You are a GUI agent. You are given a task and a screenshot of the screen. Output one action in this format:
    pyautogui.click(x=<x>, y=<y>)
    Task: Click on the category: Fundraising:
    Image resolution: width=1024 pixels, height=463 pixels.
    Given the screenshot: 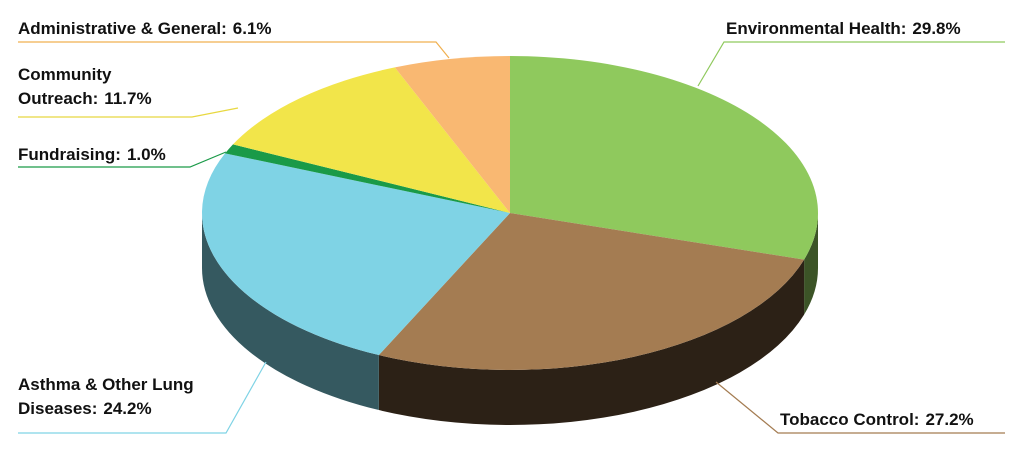 What is the action you would take?
    pyautogui.click(x=69, y=154)
    